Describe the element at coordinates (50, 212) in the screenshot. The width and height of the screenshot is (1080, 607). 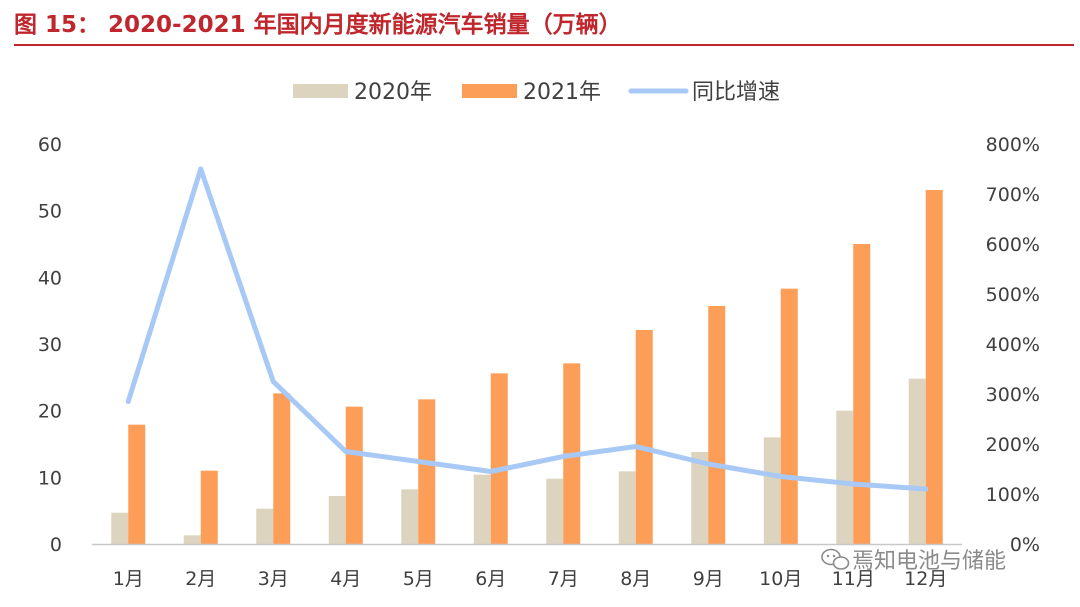
I see `left-tick-label: 50` at that location.